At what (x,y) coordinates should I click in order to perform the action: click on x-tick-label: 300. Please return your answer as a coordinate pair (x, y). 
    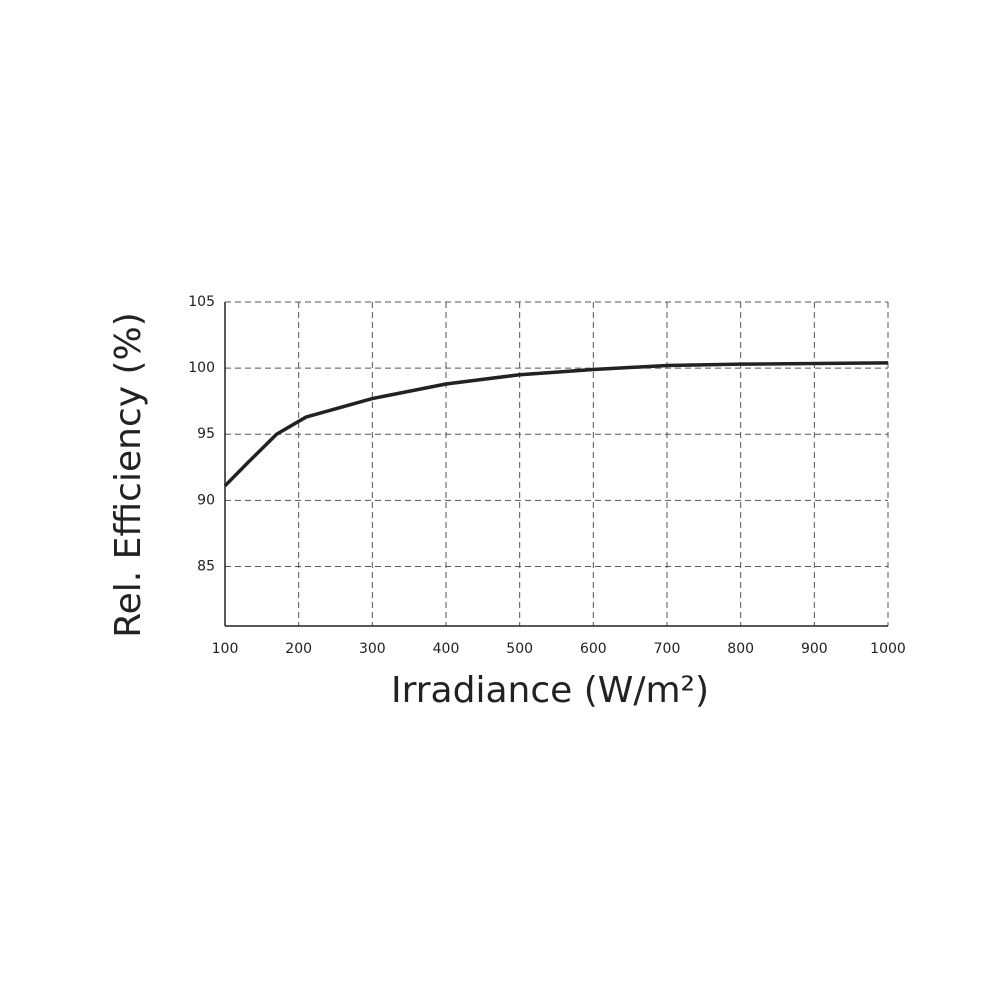
    Looking at the image, I should click on (372, 649).